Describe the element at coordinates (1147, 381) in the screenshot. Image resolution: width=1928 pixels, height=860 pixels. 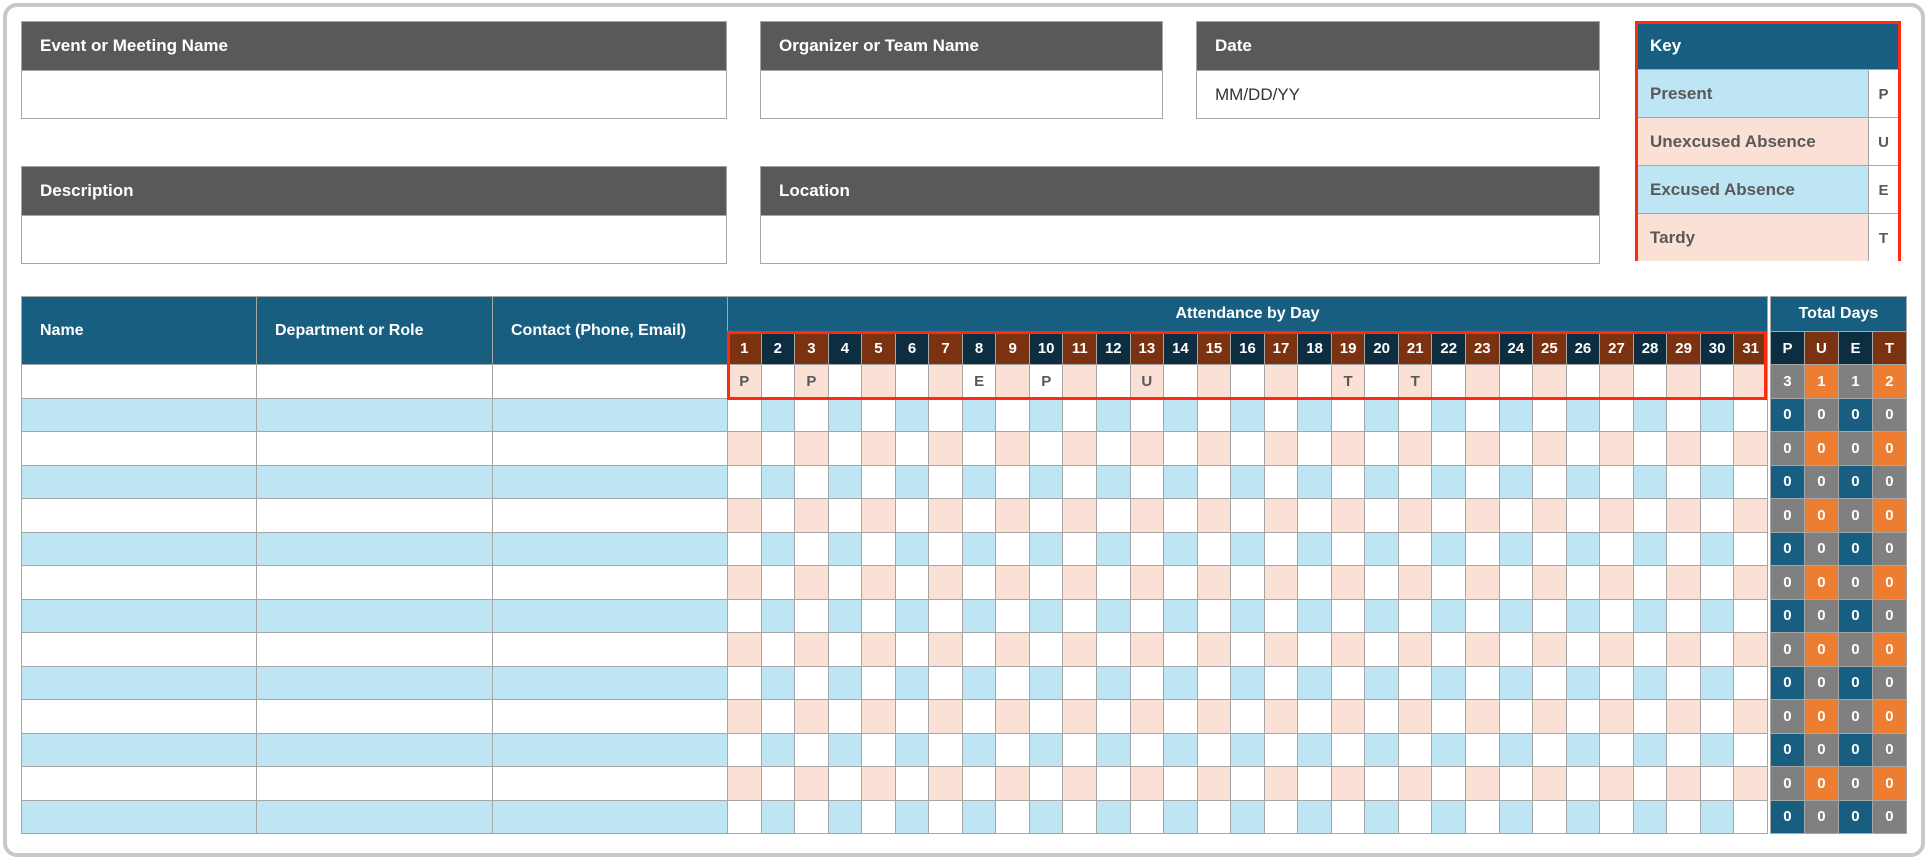
I see `day-cell-13: U` at that location.